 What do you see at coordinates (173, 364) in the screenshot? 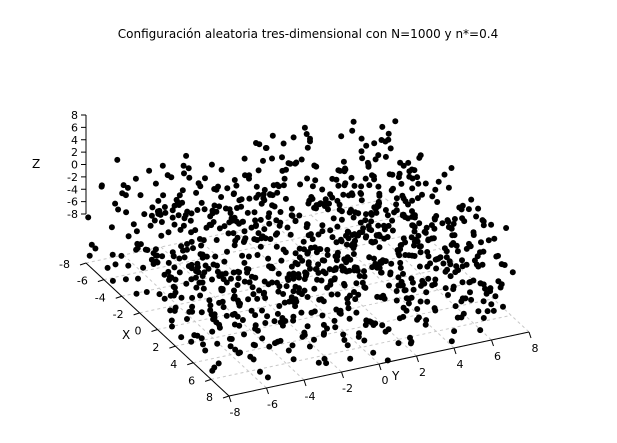
I see `x-tick-label: 4` at bounding box center [173, 364].